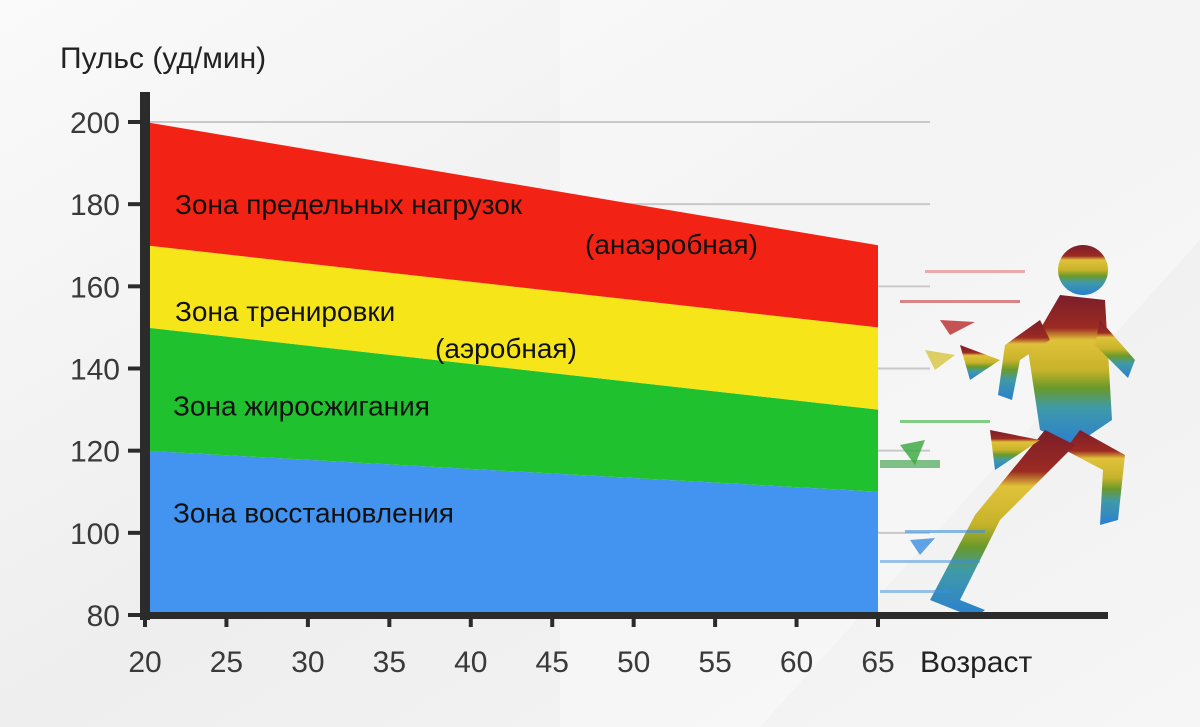 The image size is (1200, 727). Describe the element at coordinates (976, 662) in the screenshot. I see `x-axis-title: Возраст` at that location.